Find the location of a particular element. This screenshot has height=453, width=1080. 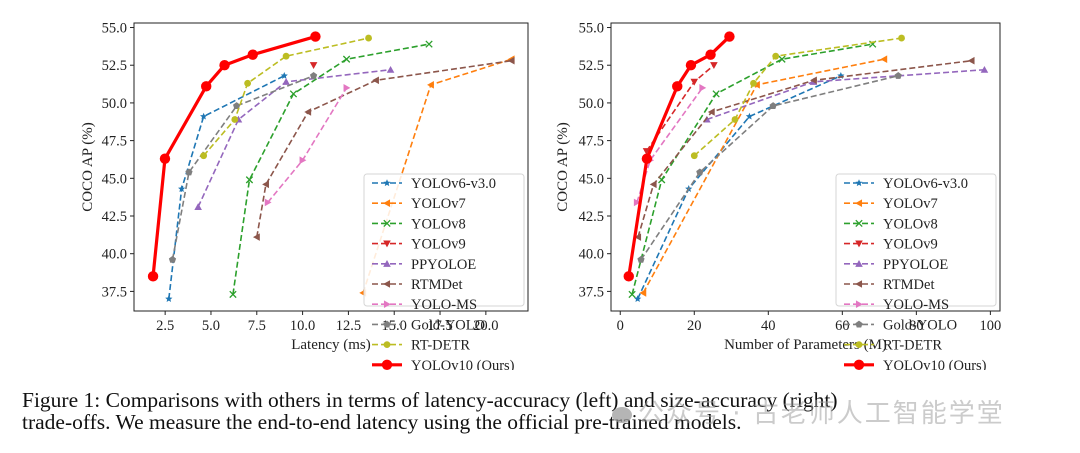

series-line-yolov10-ours is located at coordinates (233, 156).